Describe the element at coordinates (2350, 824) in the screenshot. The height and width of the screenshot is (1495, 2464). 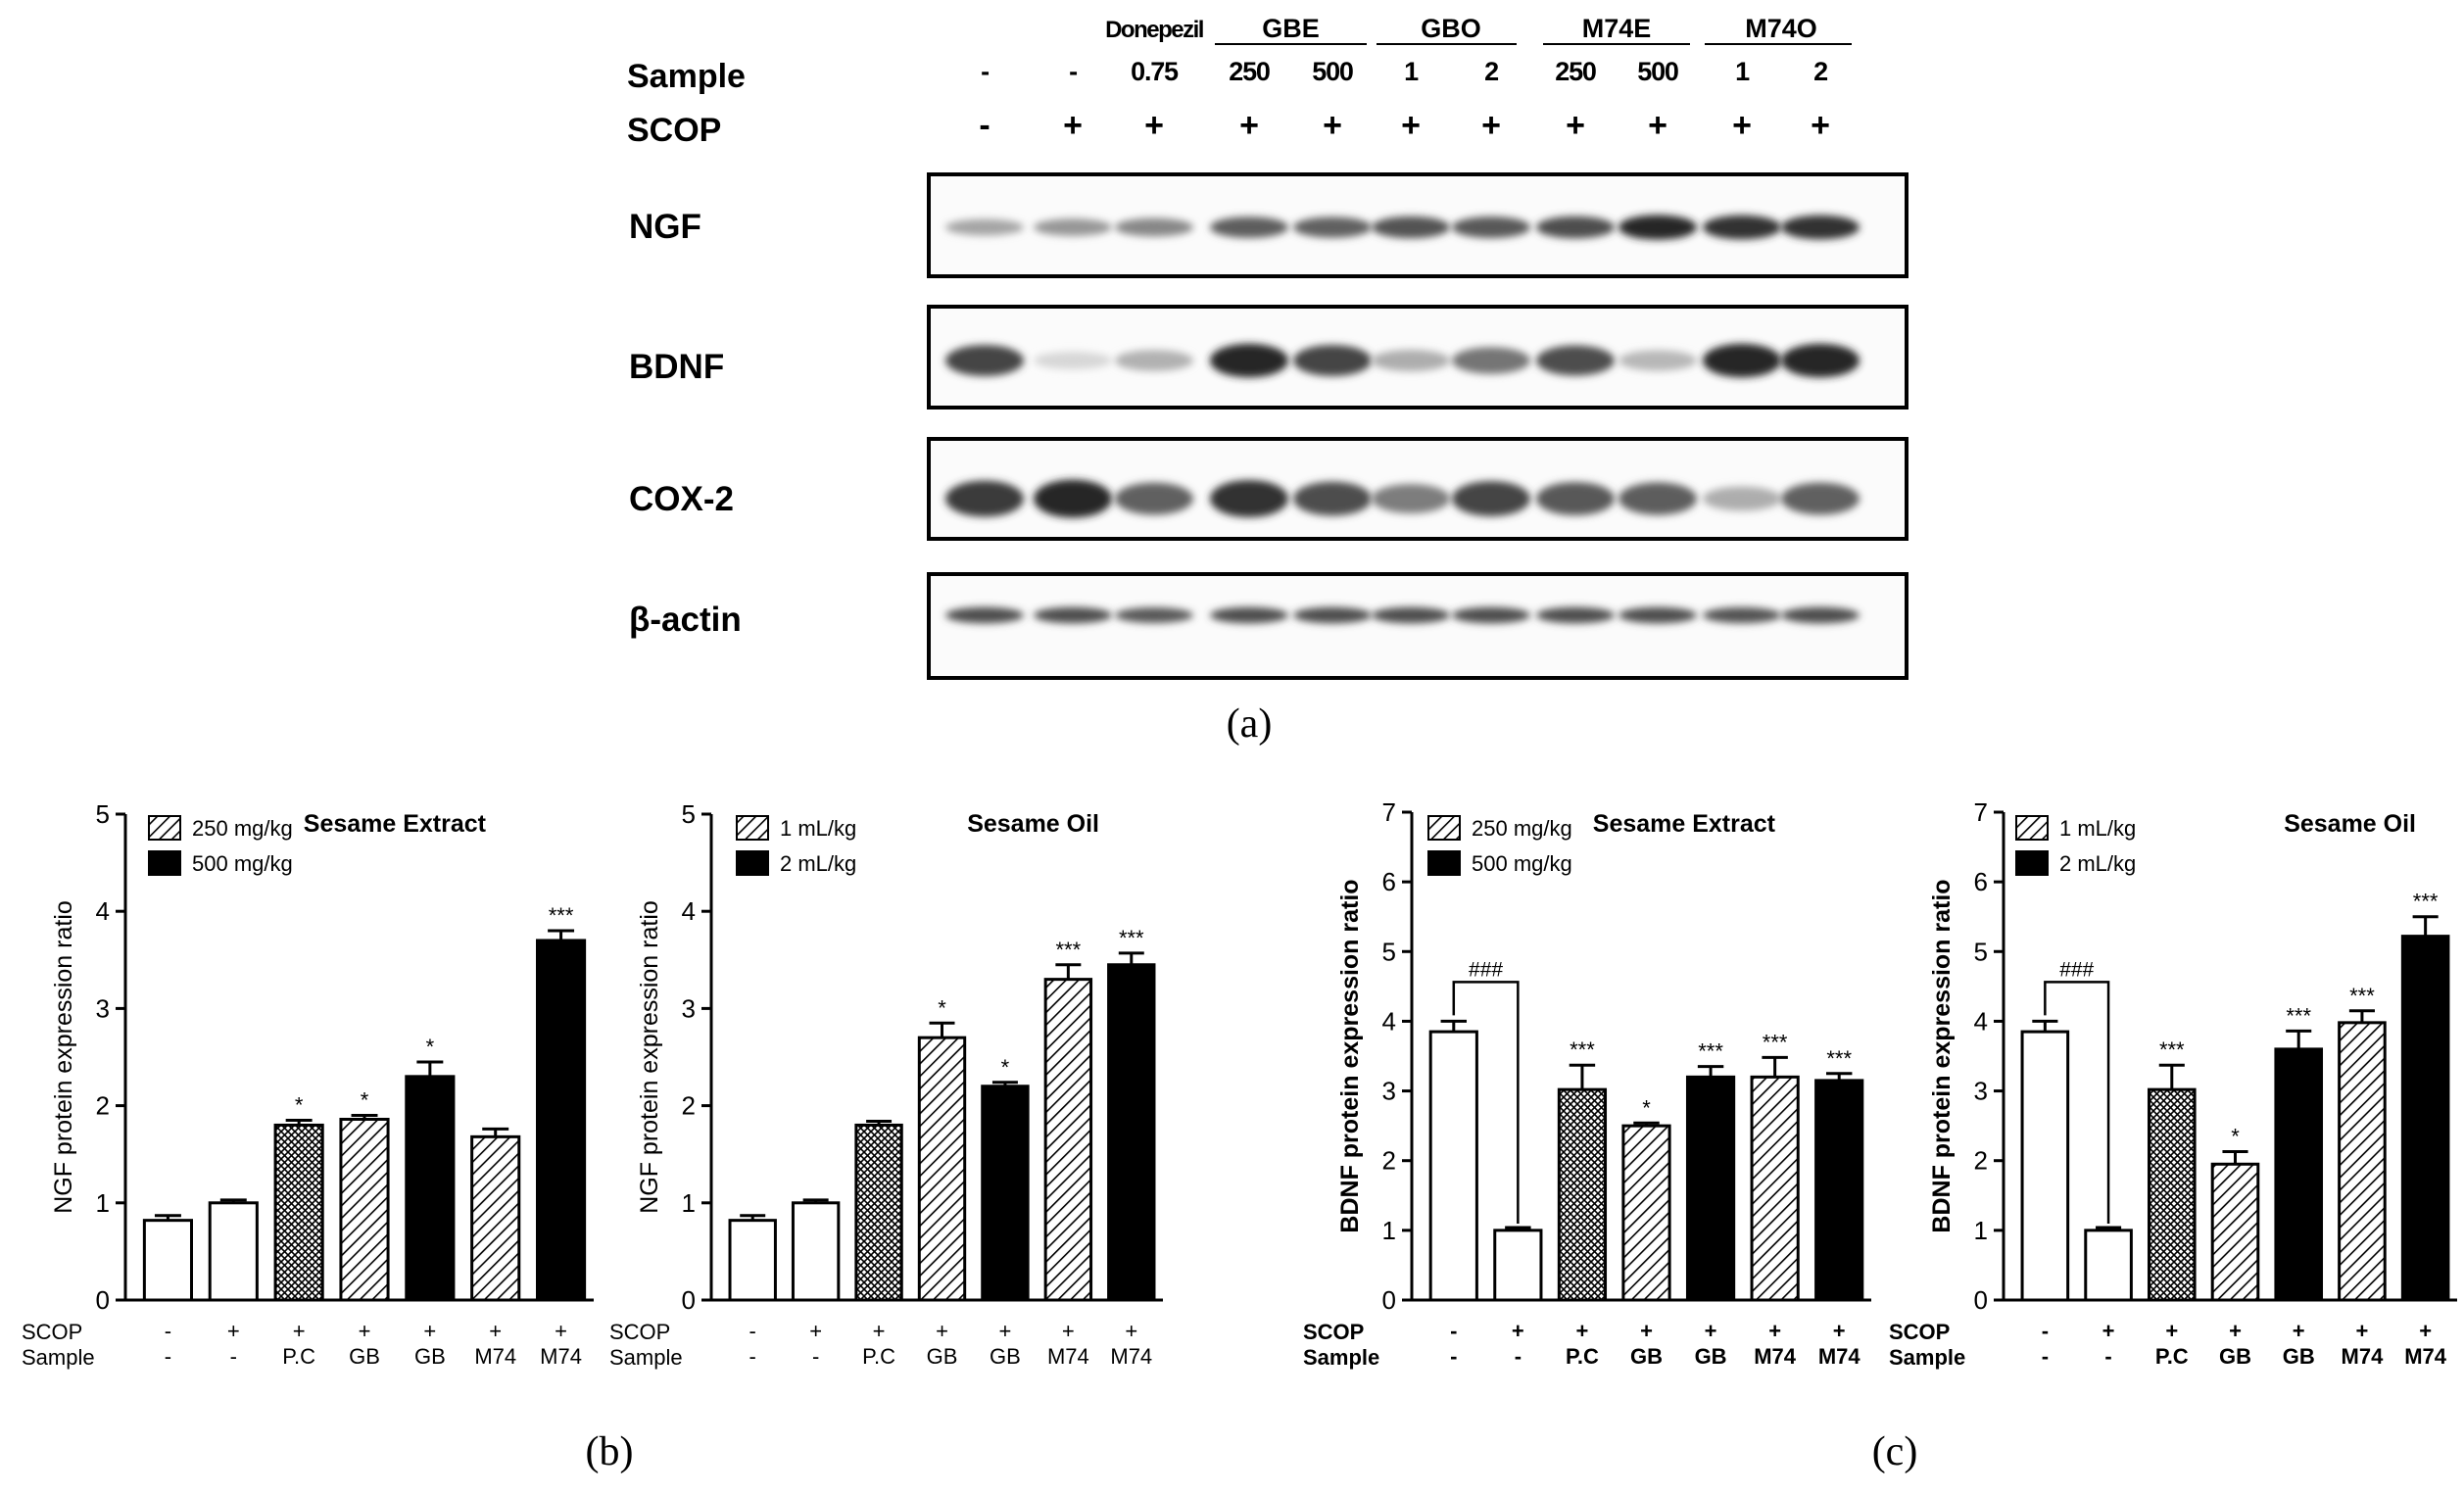
I see `chart-title: Sesame Oil` at that location.